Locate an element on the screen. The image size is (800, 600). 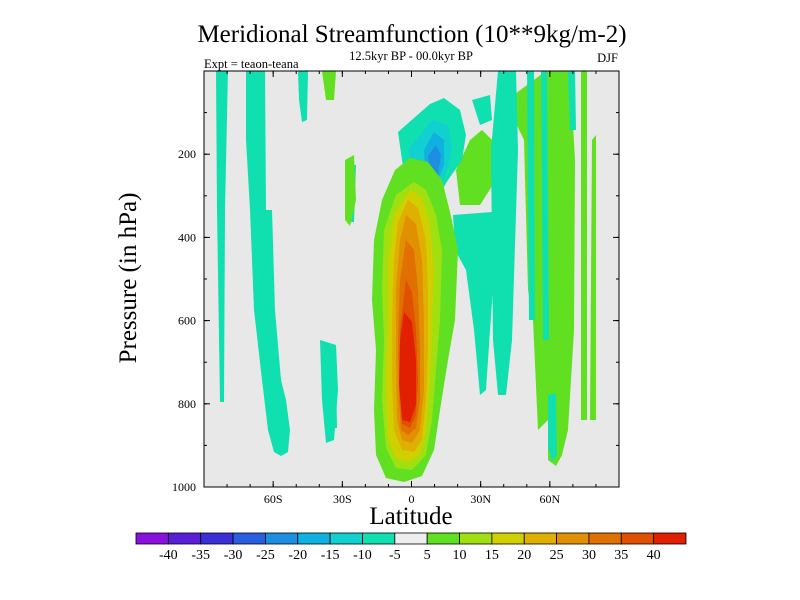
y-tick-label: 1000 is located at coordinates (184, 487).